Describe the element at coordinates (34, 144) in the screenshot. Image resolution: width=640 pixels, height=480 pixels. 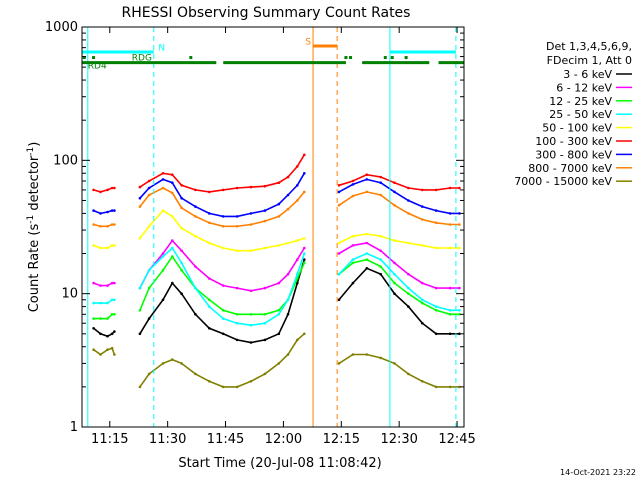
I see `y-axis-label-end: )` at that location.